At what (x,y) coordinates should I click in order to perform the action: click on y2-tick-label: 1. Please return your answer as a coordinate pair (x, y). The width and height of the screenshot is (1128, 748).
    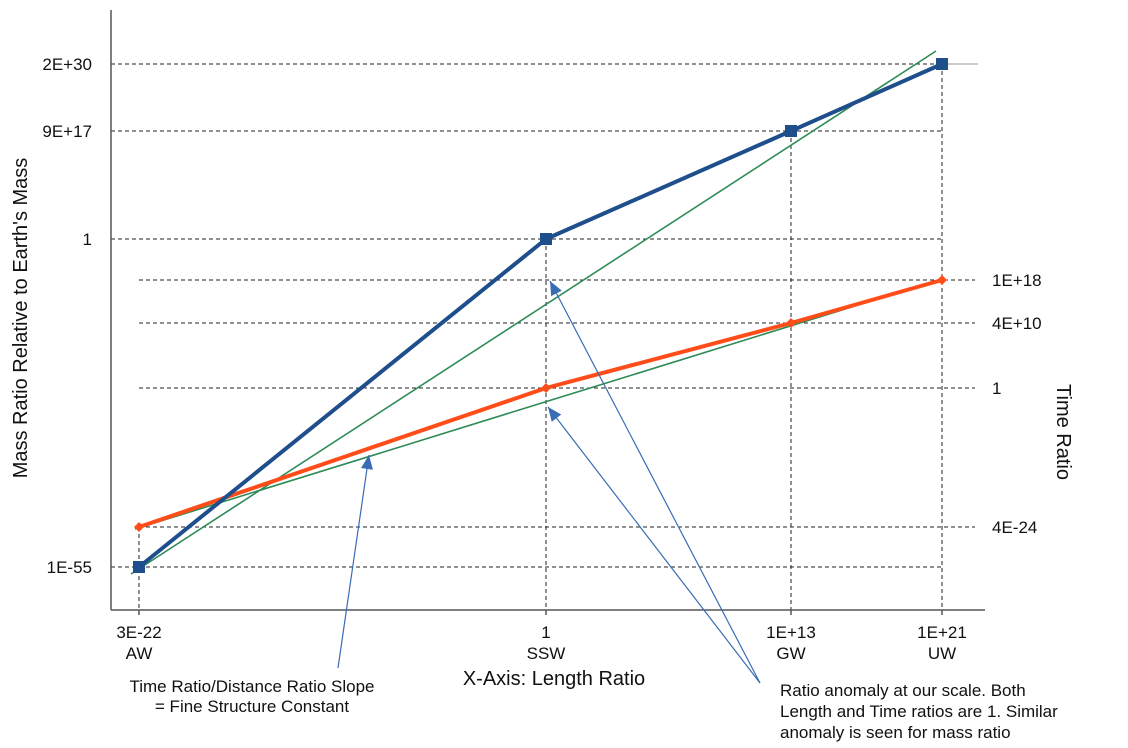
    Looking at the image, I should click on (996, 388).